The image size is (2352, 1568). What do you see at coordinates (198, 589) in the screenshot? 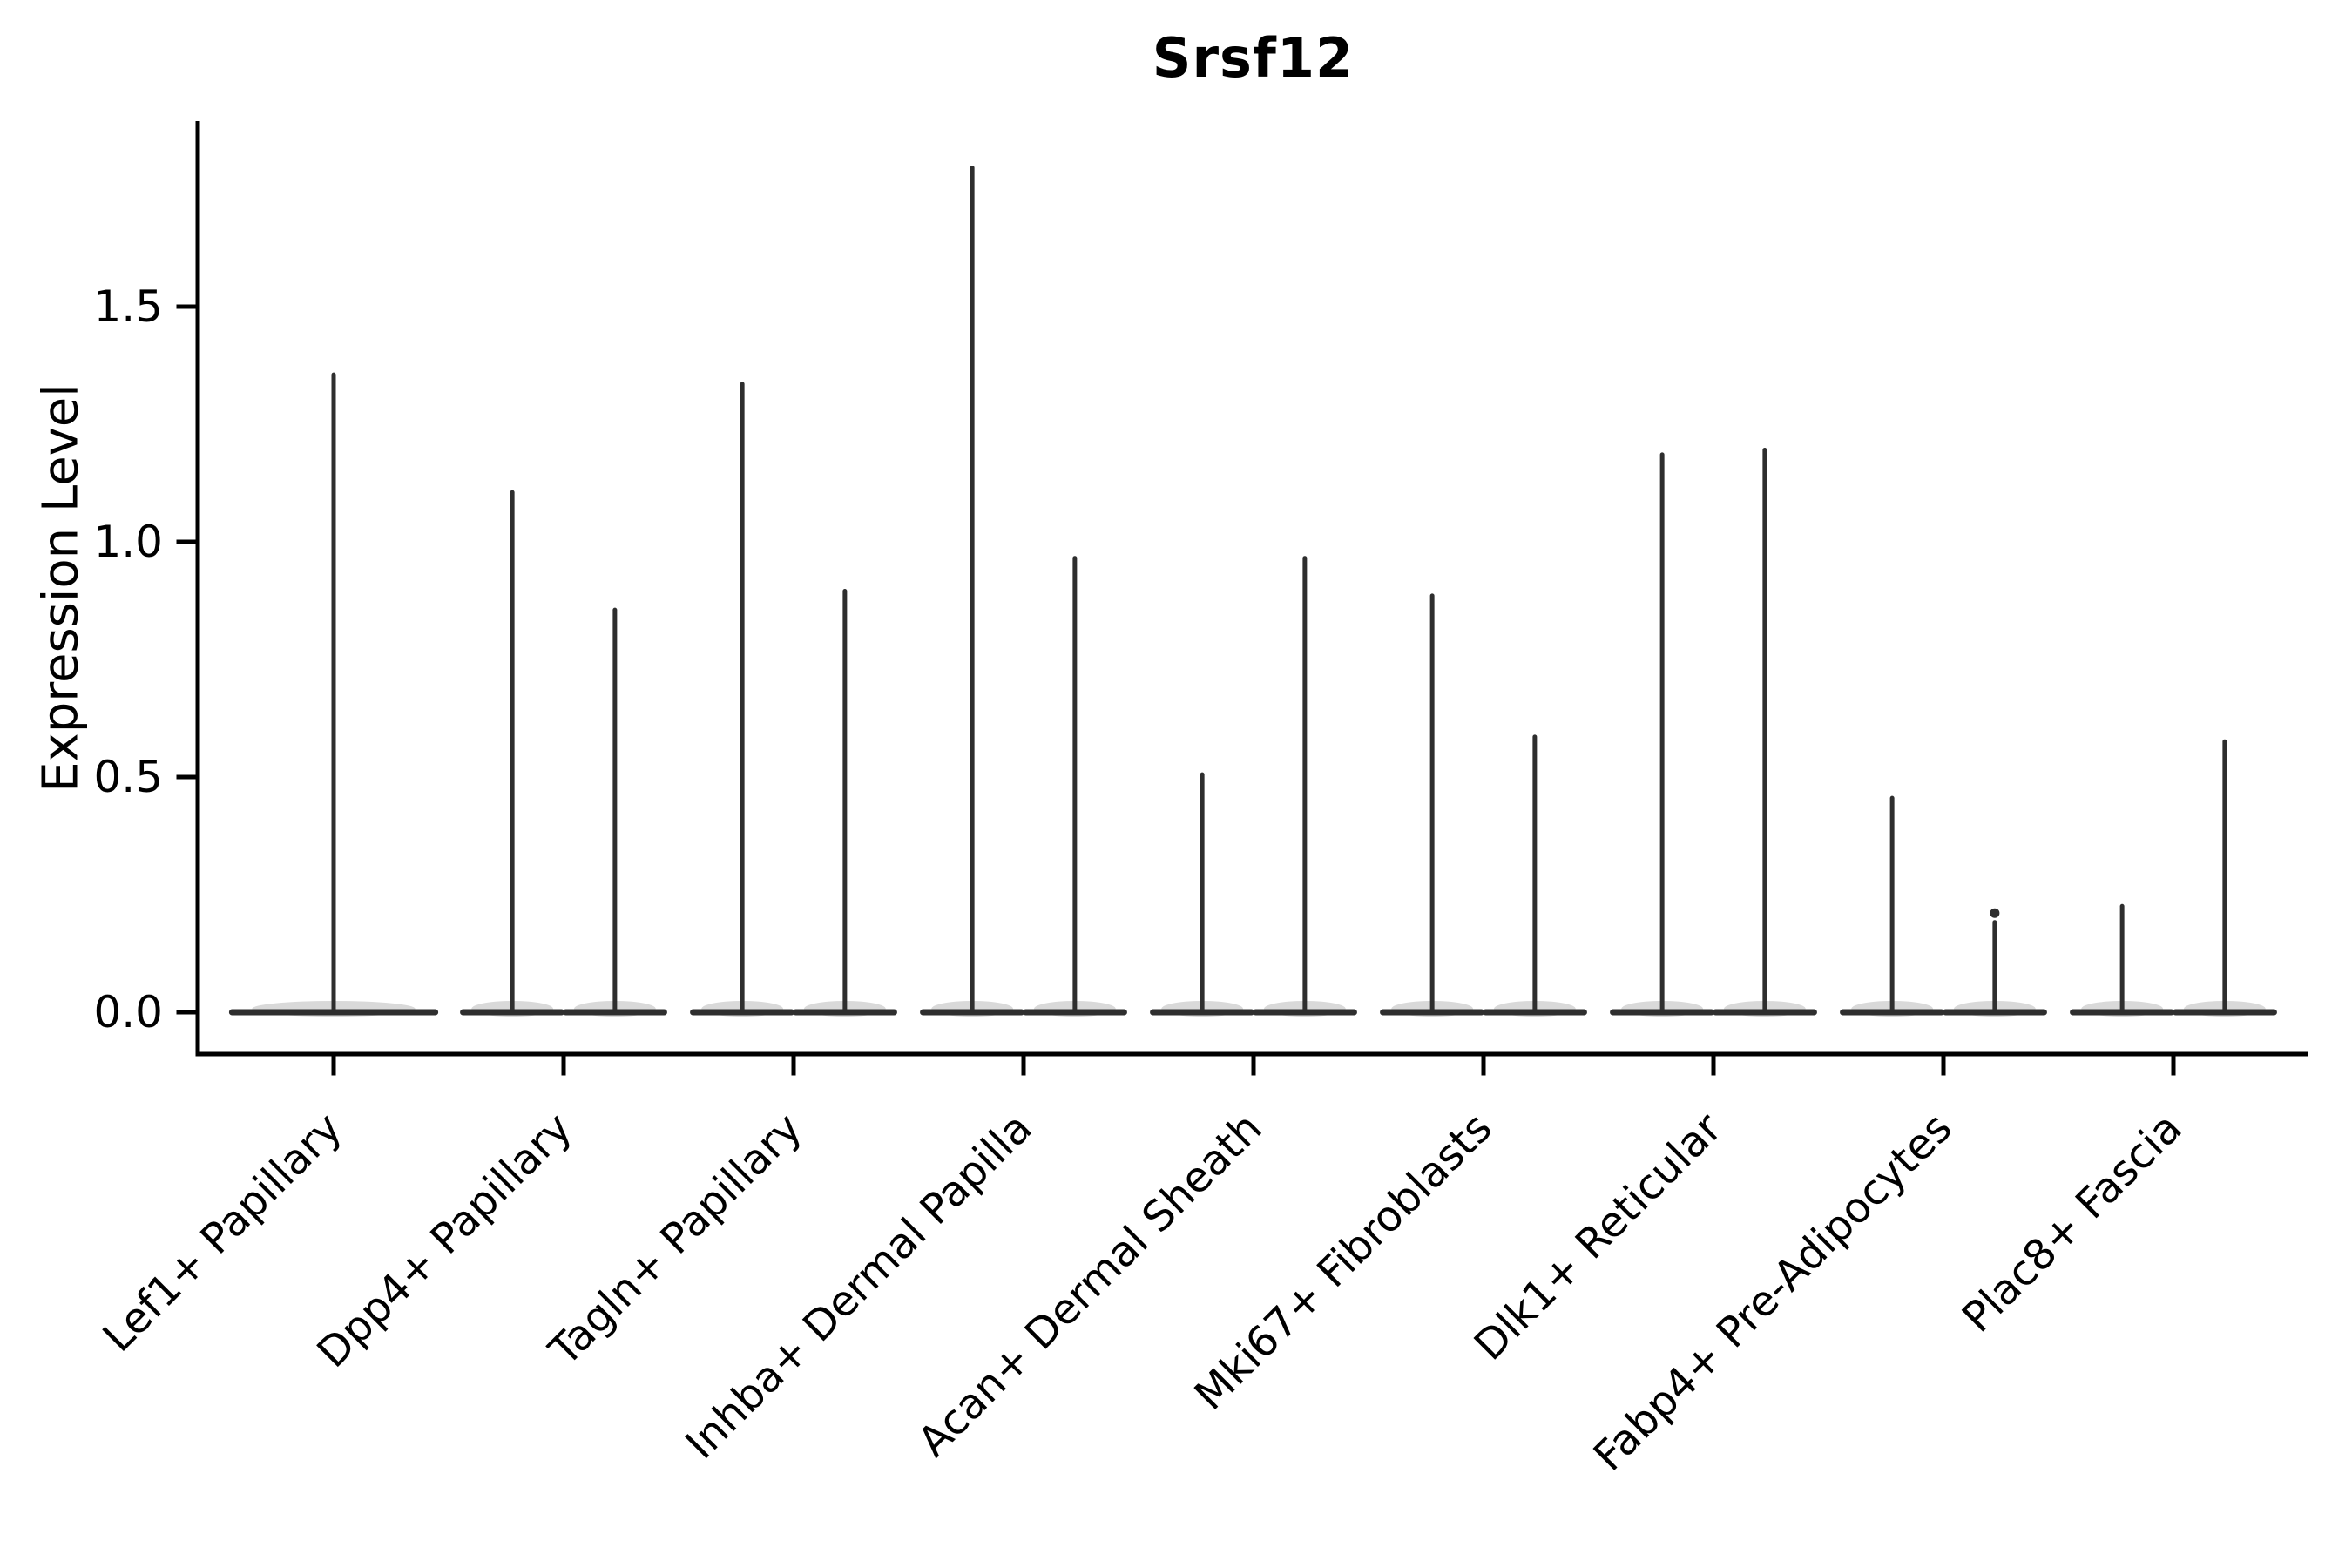
I see `y-axis-spine` at bounding box center [198, 589].